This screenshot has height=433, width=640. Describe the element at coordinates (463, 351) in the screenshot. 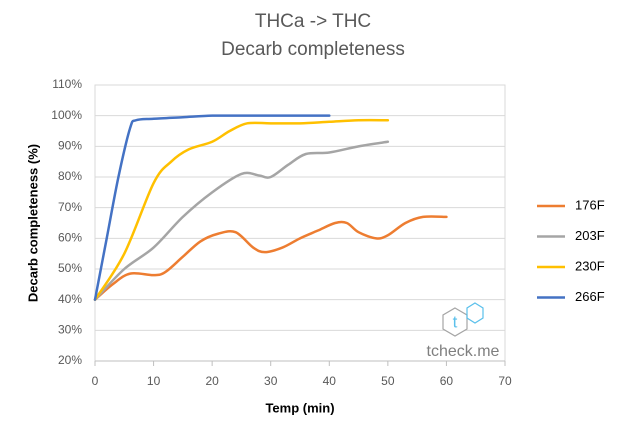

I see `watermark: tcheck.me` at that location.